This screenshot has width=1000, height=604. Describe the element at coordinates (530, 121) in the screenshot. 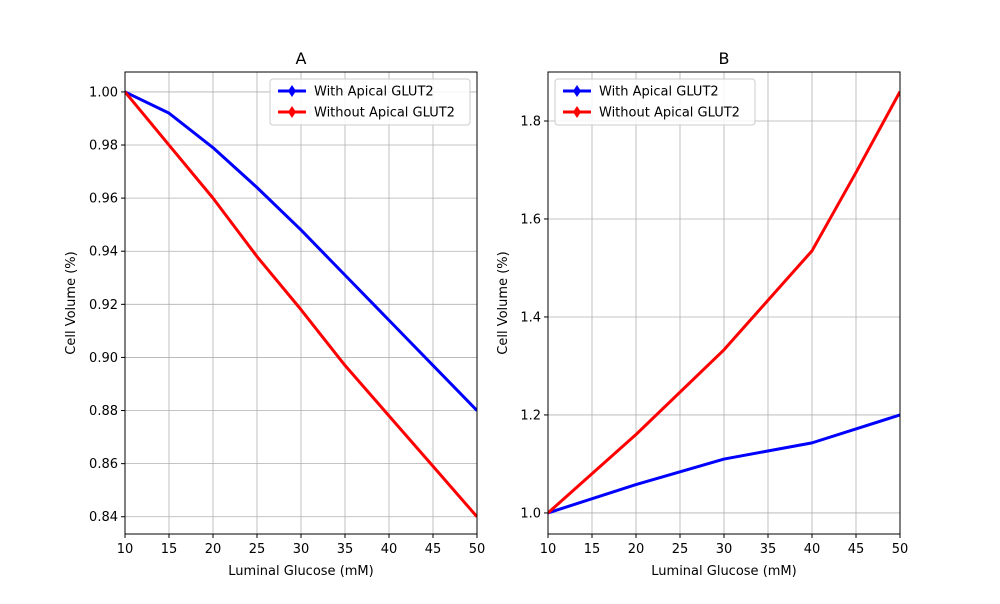

I see `y-tick-label: 1.8` at that location.